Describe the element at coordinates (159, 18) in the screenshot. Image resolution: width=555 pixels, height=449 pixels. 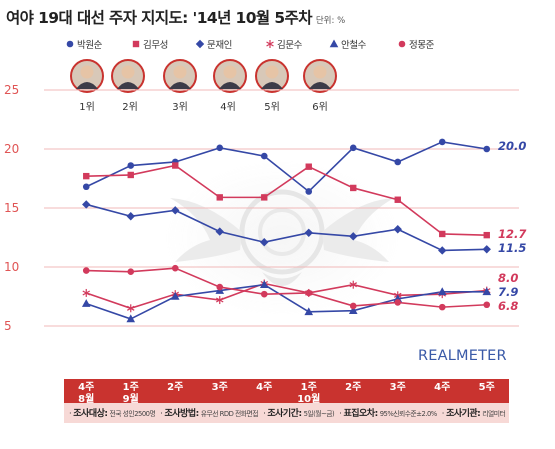
I see `chart-title-text: 여야 19대 대선 주자 지지도: '14년 10월 5주차` at that location.